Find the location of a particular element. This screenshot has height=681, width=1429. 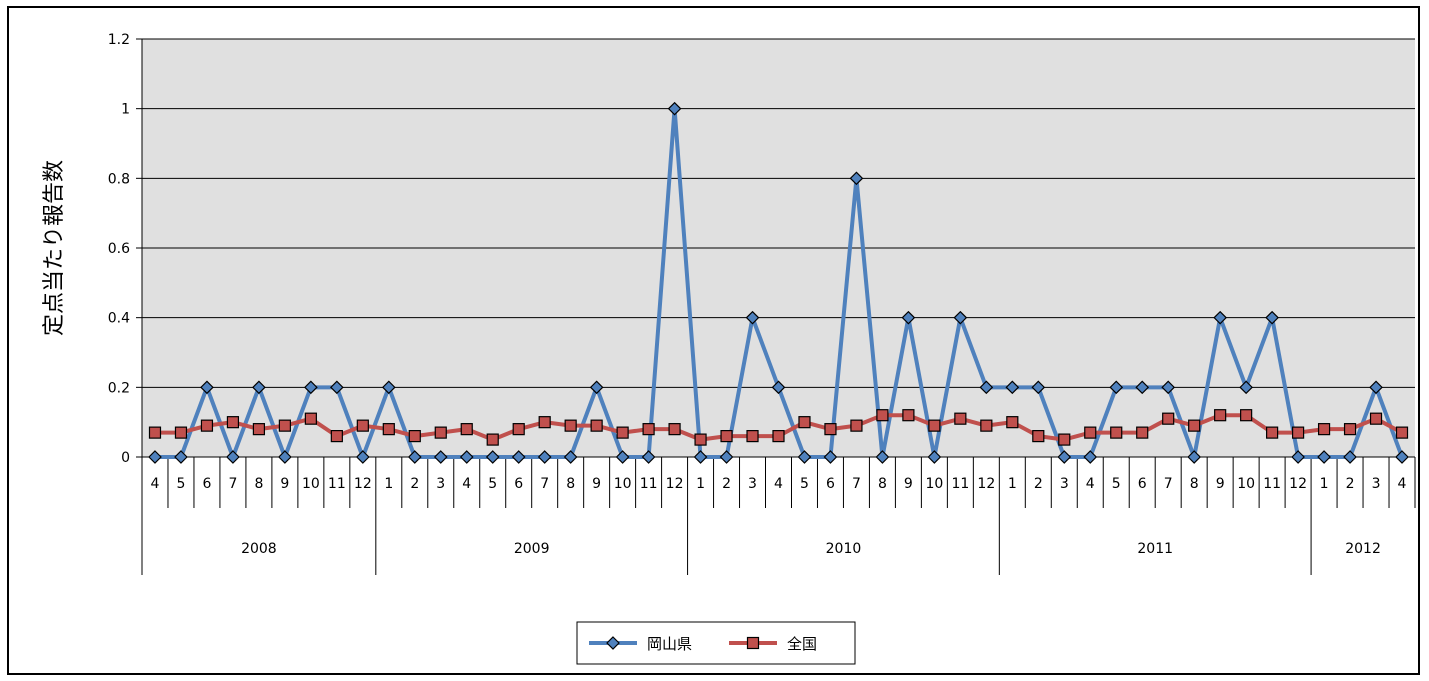

legend-label: 岡山県 is located at coordinates (669, 644).